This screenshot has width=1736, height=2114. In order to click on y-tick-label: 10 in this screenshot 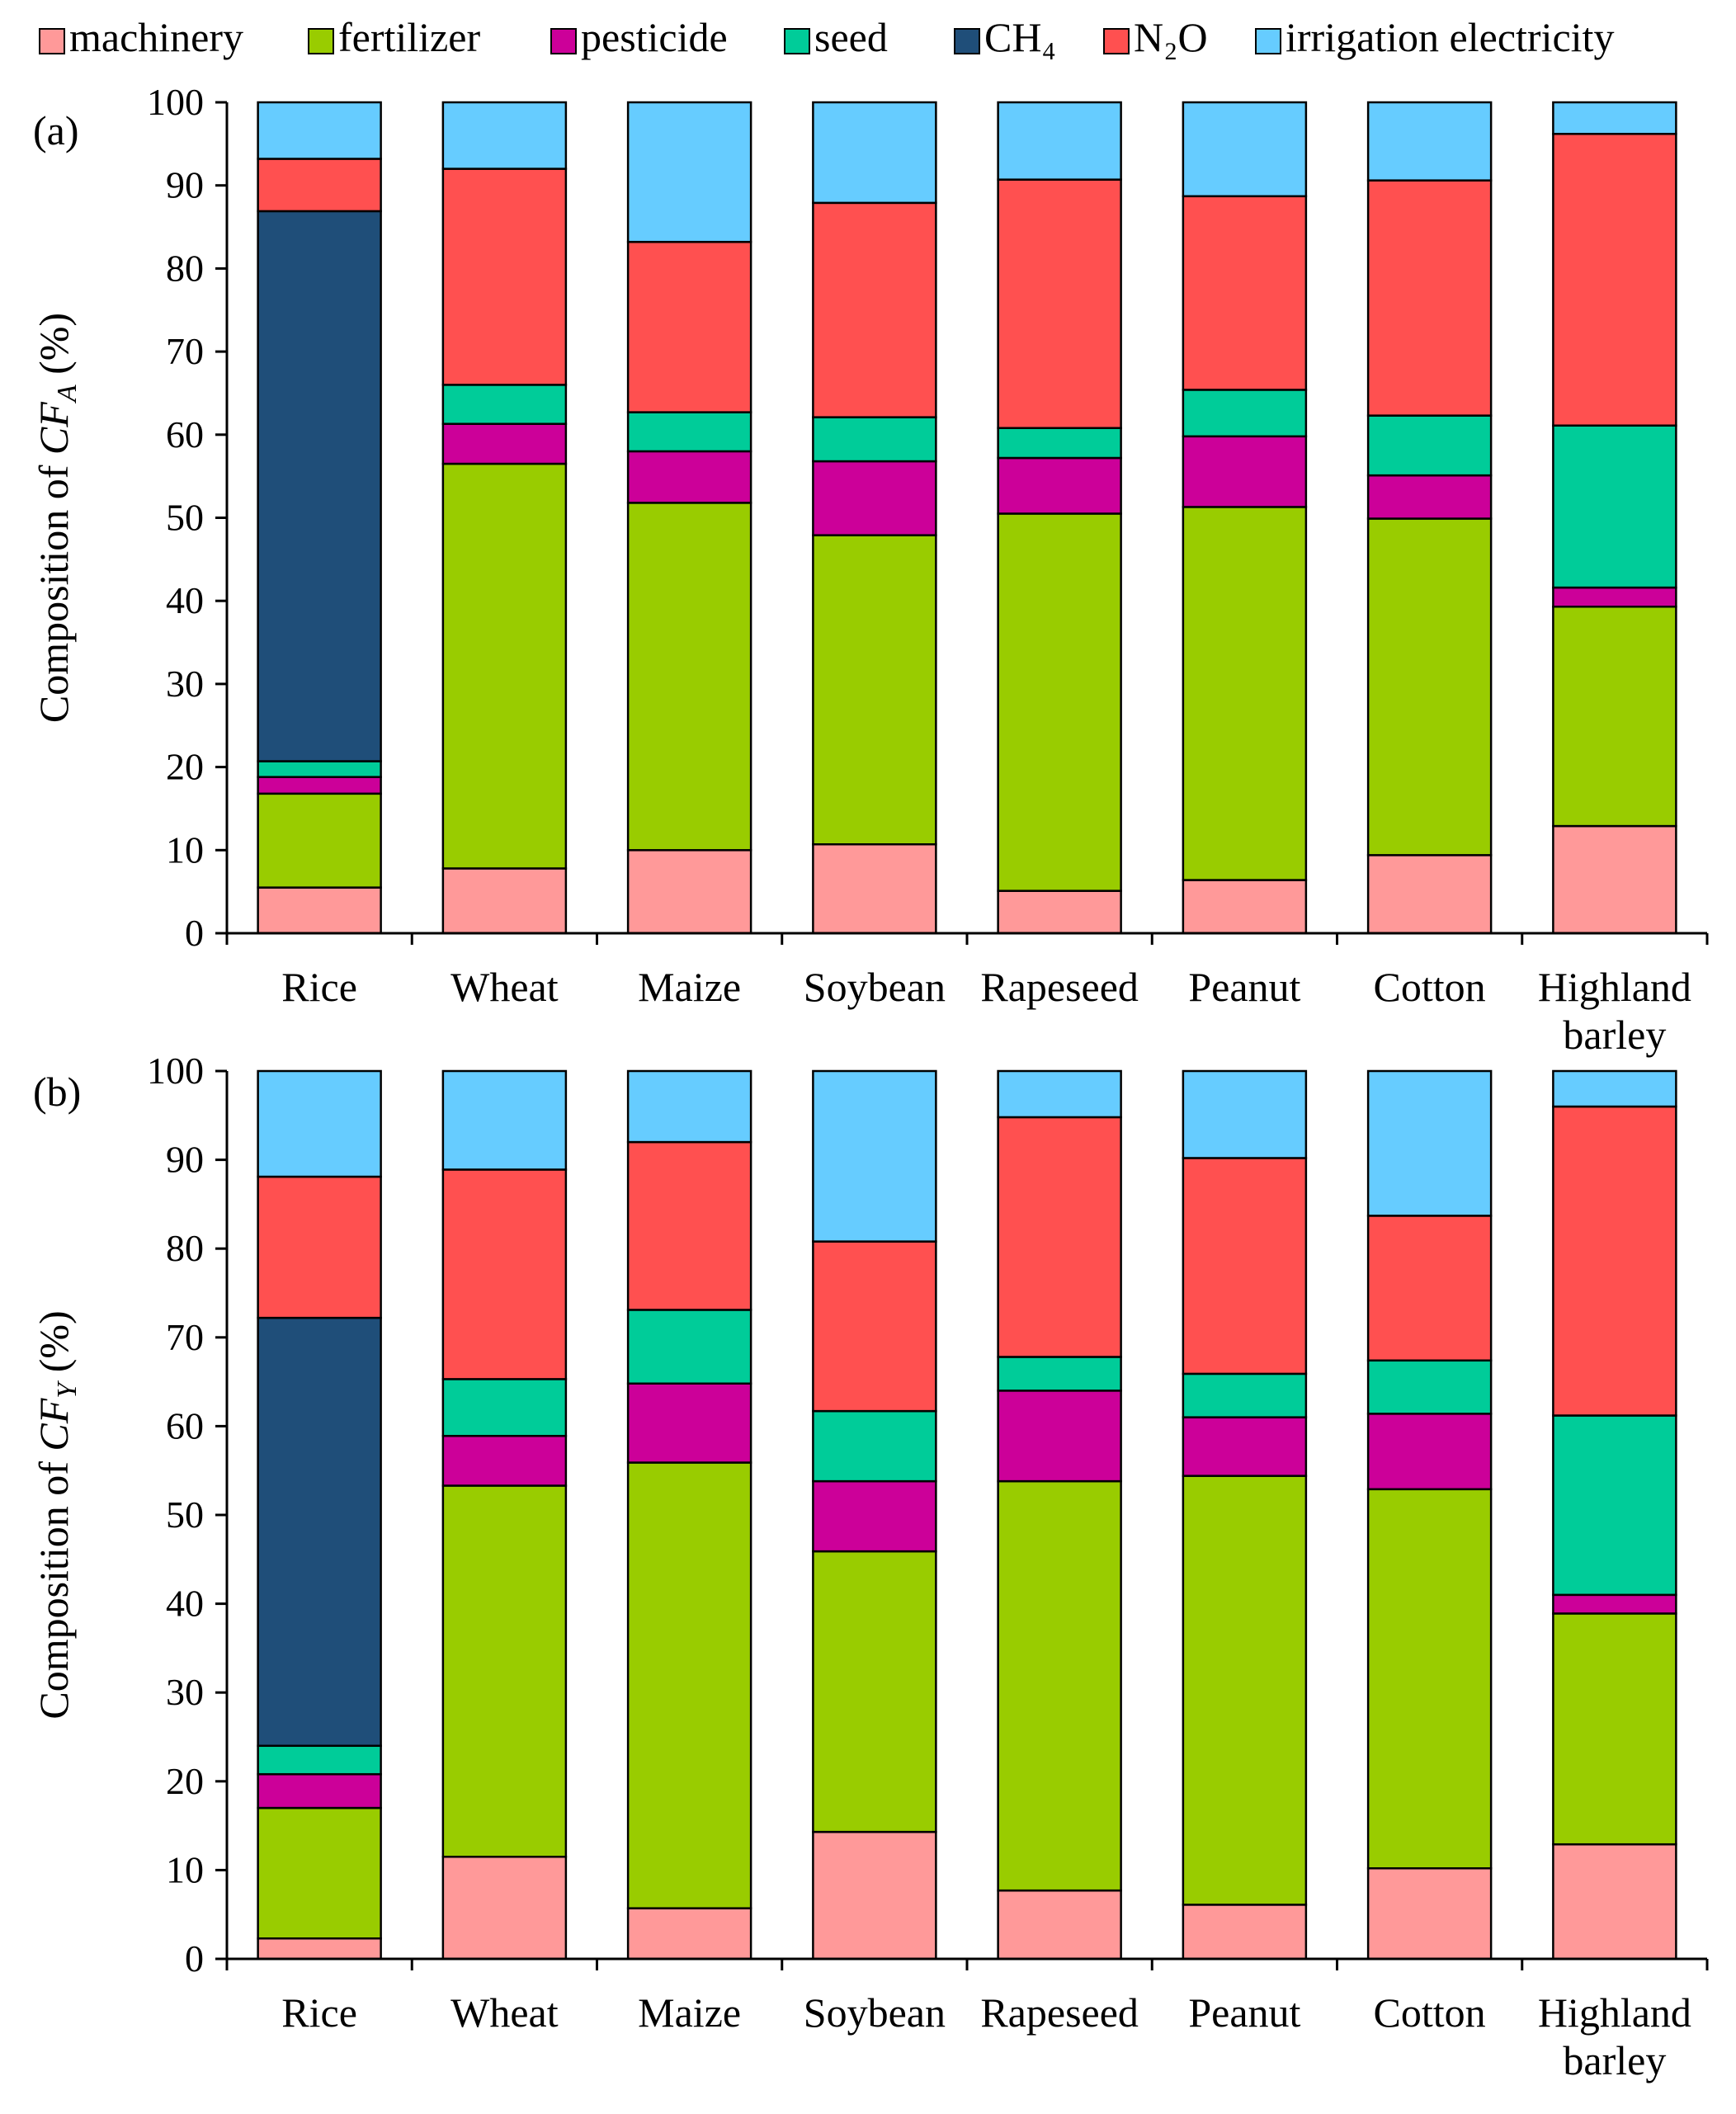, I will do `click(185, 849)`.